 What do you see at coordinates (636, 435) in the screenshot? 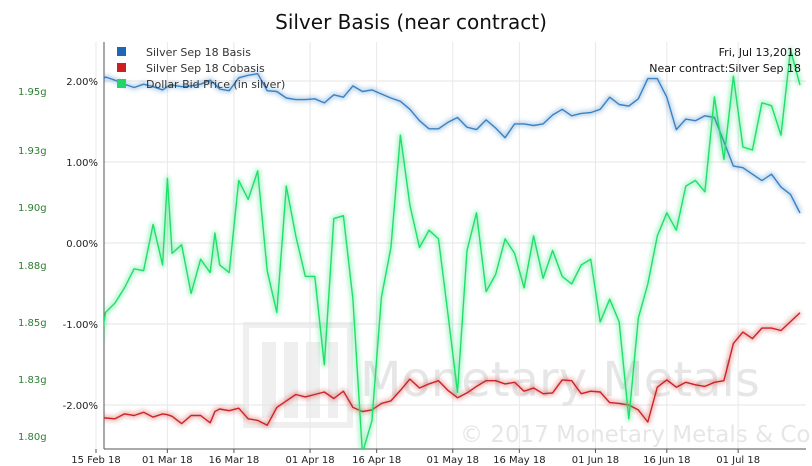
I see `watermark-copyright: © 2017 Monetary Metals & Co.` at bounding box center [636, 435].